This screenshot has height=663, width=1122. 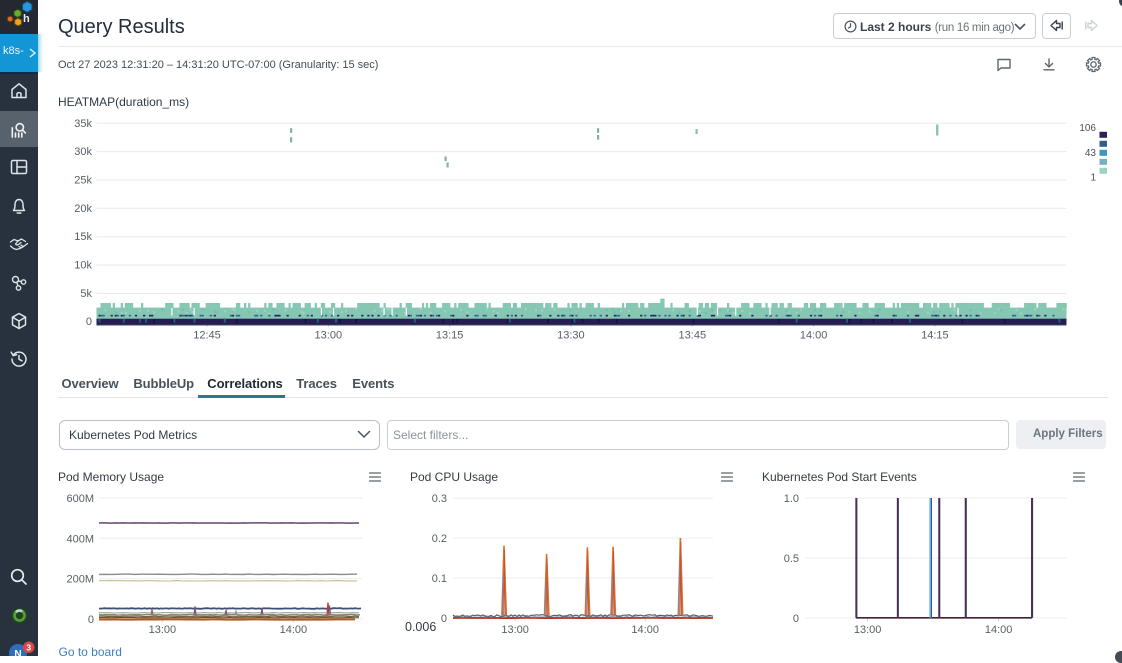 What do you see at coordinates (17, 652) in the screenshot?
I see `svg-text: N` at bounding box center [17, 652].